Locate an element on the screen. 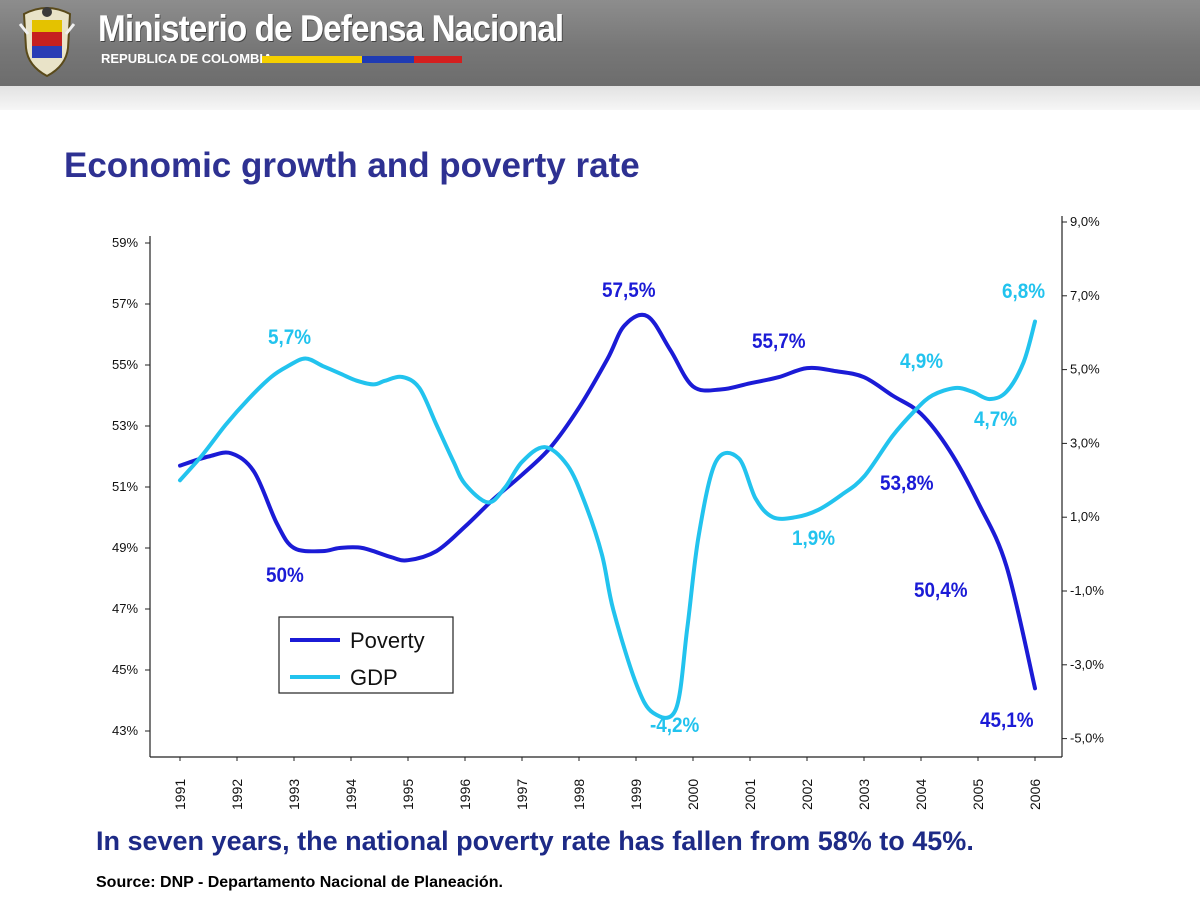 This screenshot has width=1200, height=898. right-tick-label: 9,0% is located at coordinates (1085, 221).